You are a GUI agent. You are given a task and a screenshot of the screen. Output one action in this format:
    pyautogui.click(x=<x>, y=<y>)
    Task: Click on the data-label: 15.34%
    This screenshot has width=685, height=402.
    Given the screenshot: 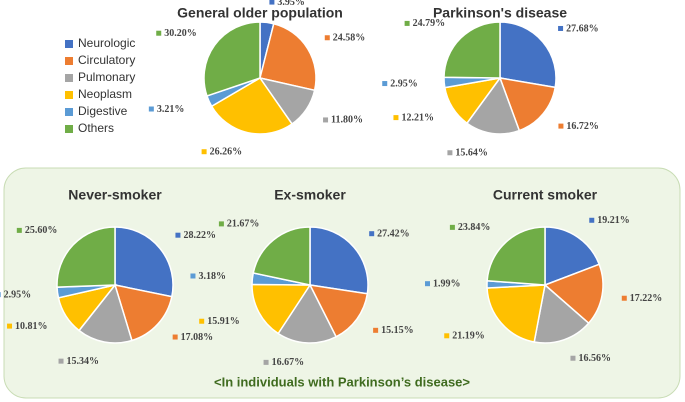 What is the action you would take?
    pyautogui.click(x=83, y=361)
    